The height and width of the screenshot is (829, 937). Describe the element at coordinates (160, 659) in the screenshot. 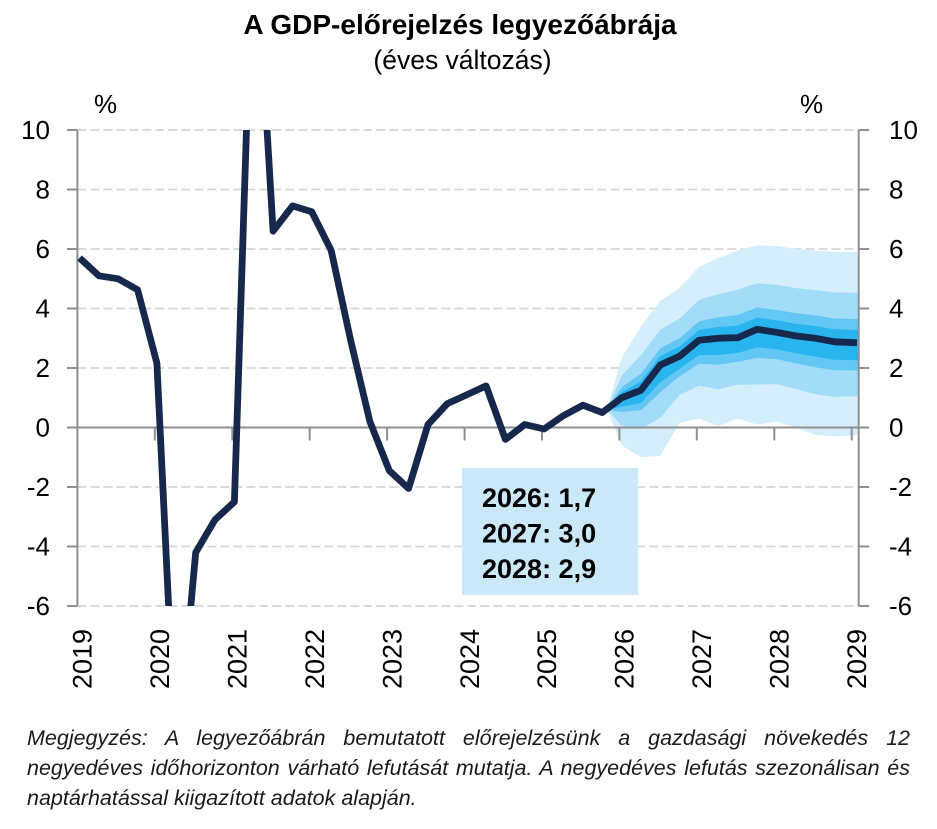

I see `svg-text: 2020` at that location.